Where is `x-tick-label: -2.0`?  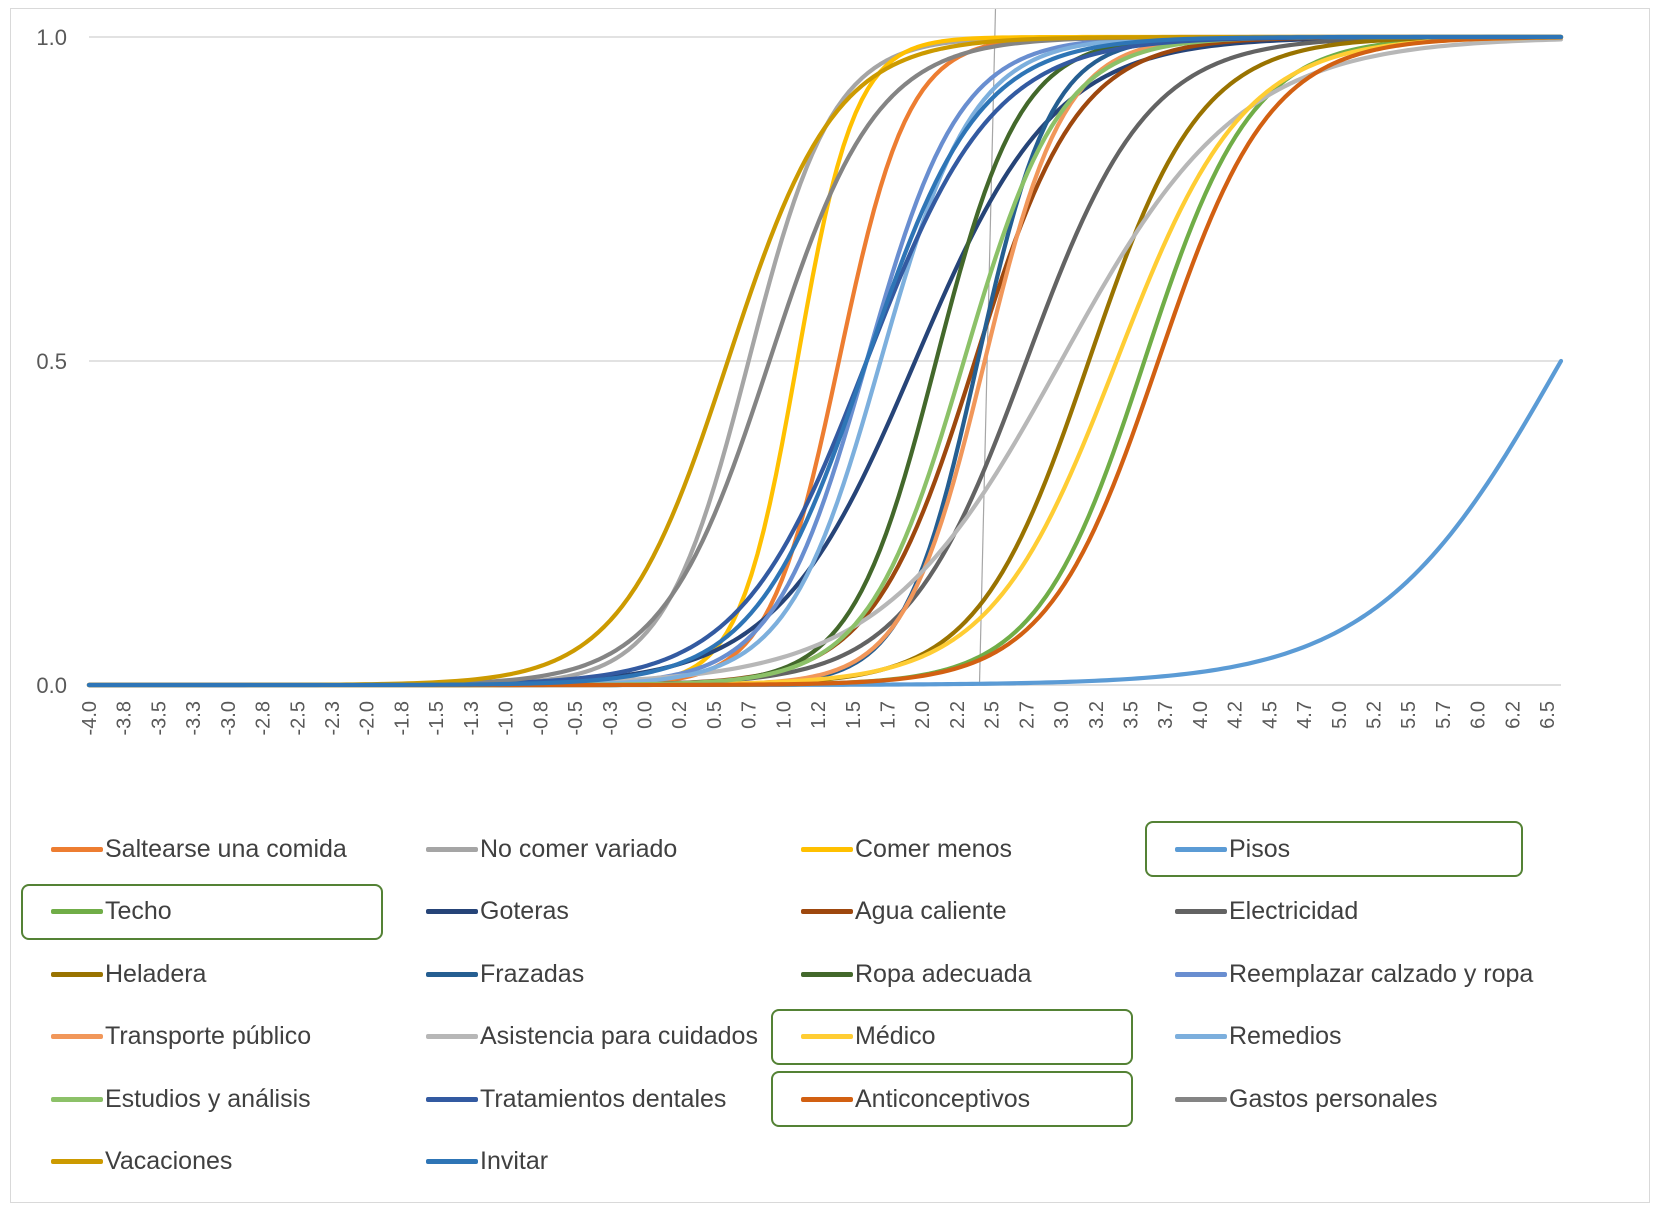 x-tick-label: -2.0 is located at coordinates (368, 718).